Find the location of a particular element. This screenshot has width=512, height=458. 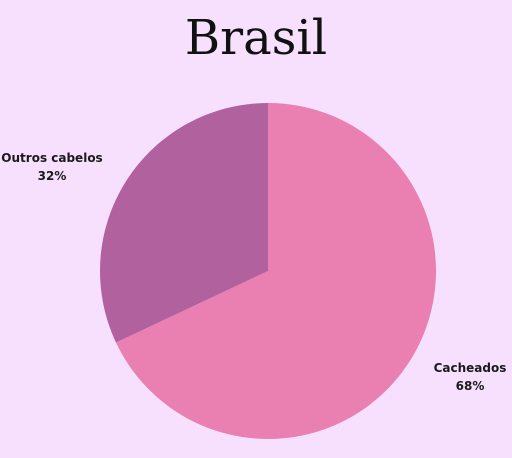

slice-label: Cacheados is located at coordinates (470, 368).